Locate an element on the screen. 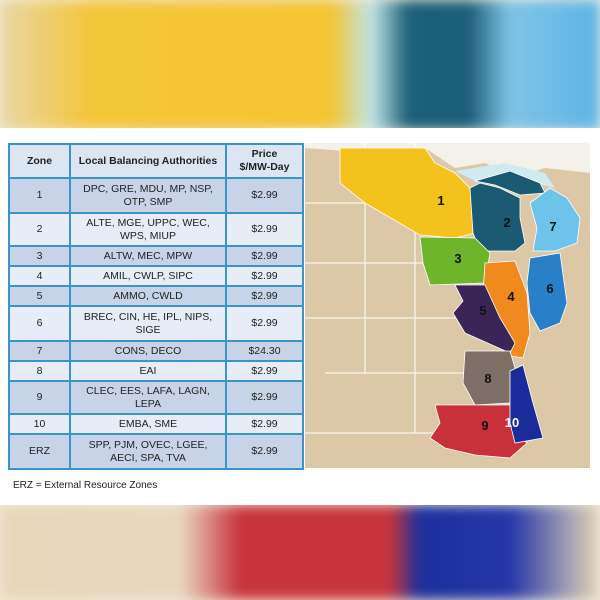  table-row: 10 EMBA, SME $2.99 is located at coordinates (156, 424).